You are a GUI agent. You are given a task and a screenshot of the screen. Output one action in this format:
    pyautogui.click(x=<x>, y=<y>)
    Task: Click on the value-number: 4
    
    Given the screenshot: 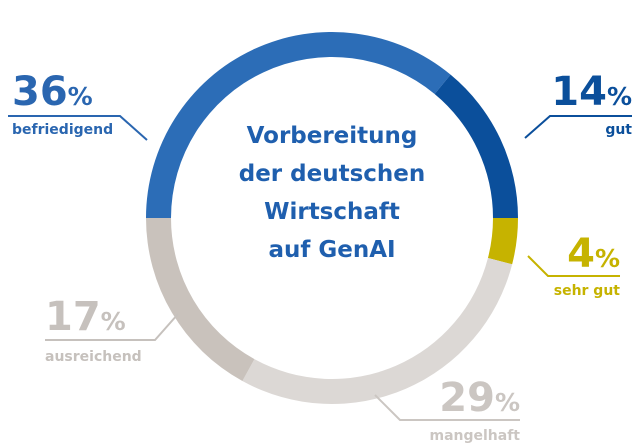 What is the action you would take?
    pyautogui.click(x=581, y=254)
    